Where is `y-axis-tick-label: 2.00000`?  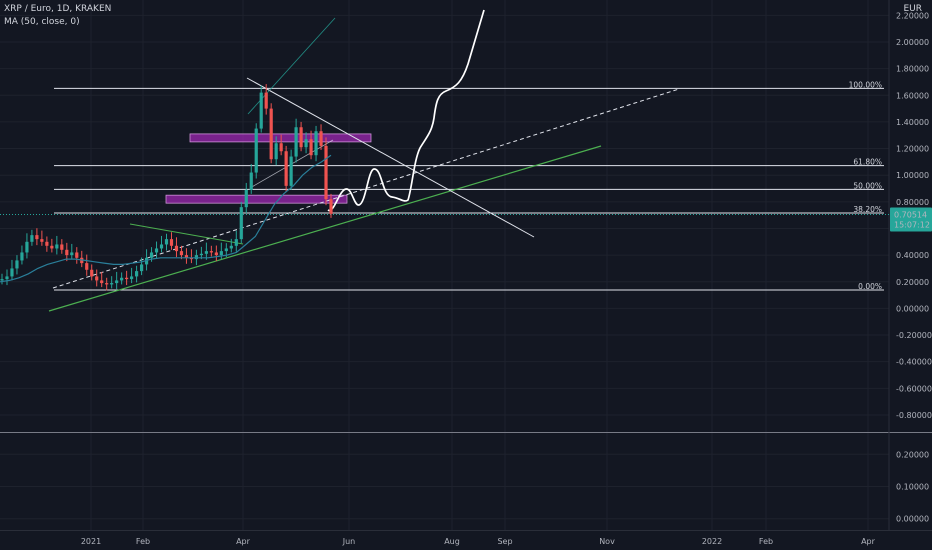
y-axis-tick-label: 2.00000 is located at coordinates (912, 42).